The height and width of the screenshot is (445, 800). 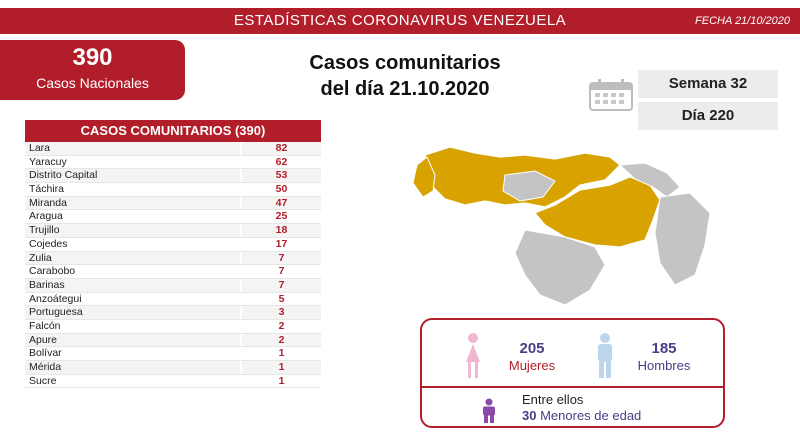 What do you see at coordinates (280, 312) in the screenshot?
I see `state-count: 3` at bounding box center [280, 312].